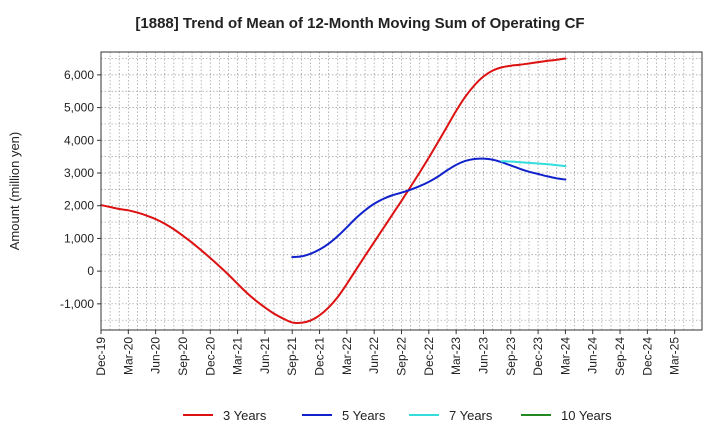  What do you see at coordinates (292, 356) in the screenshot?
I see `x-tick-label: Sep-21` at bounding box center [292, 356].